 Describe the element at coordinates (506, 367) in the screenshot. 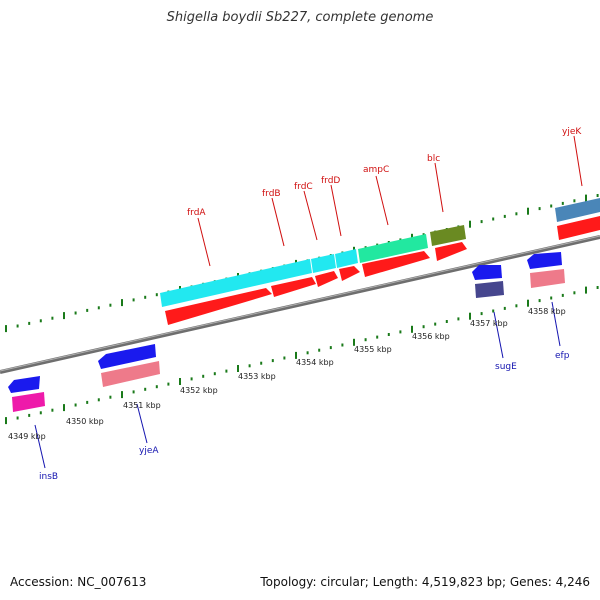

I see `gene-label-sugE: sugE` at that location.